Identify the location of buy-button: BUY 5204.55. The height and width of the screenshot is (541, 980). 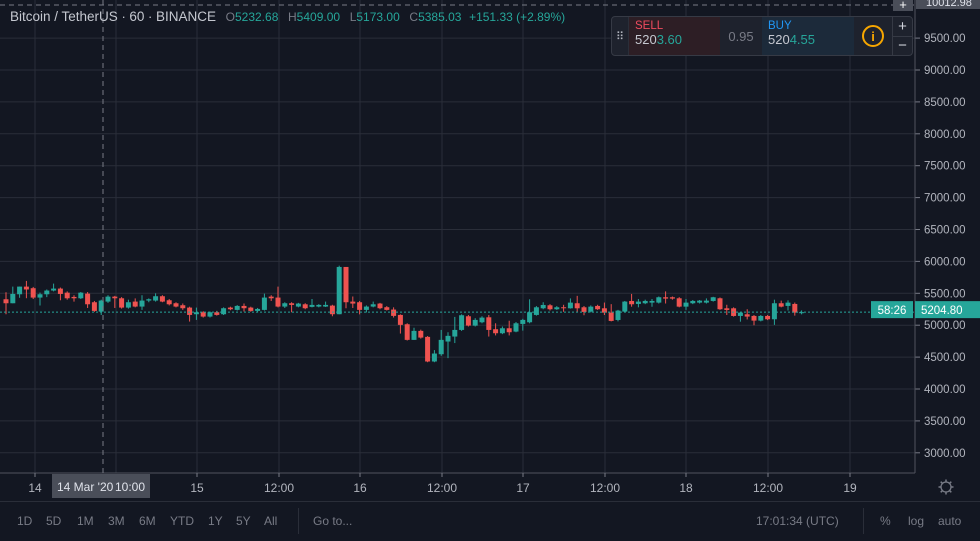
(808, 36).